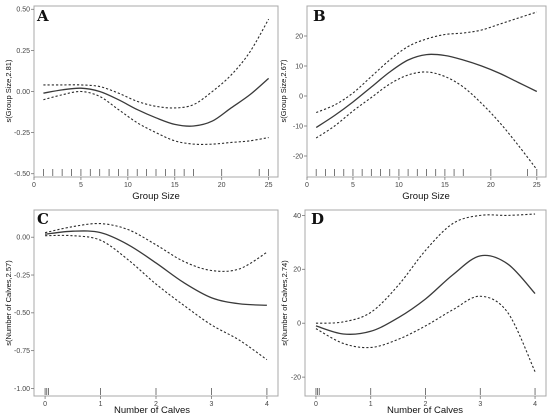 Image resolution: width=550 pixels, height=418 pixels. Describe the element at coordinates (284, 303) in the screenshot. I see `panel-d-ylabel: s(Number of Calves,2.74)` at that location.